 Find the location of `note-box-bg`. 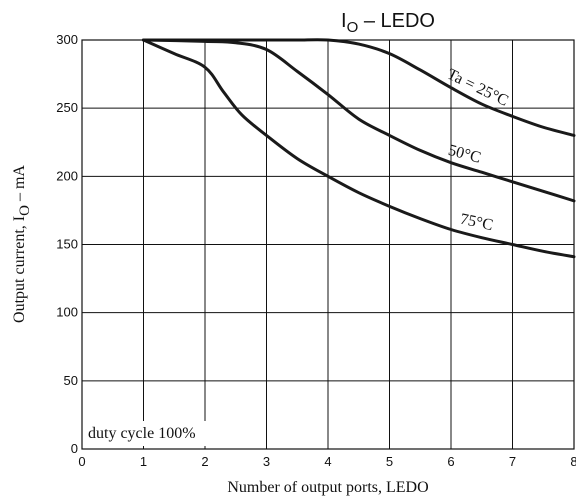

note-box-bg is located at coordinates (157, 433).